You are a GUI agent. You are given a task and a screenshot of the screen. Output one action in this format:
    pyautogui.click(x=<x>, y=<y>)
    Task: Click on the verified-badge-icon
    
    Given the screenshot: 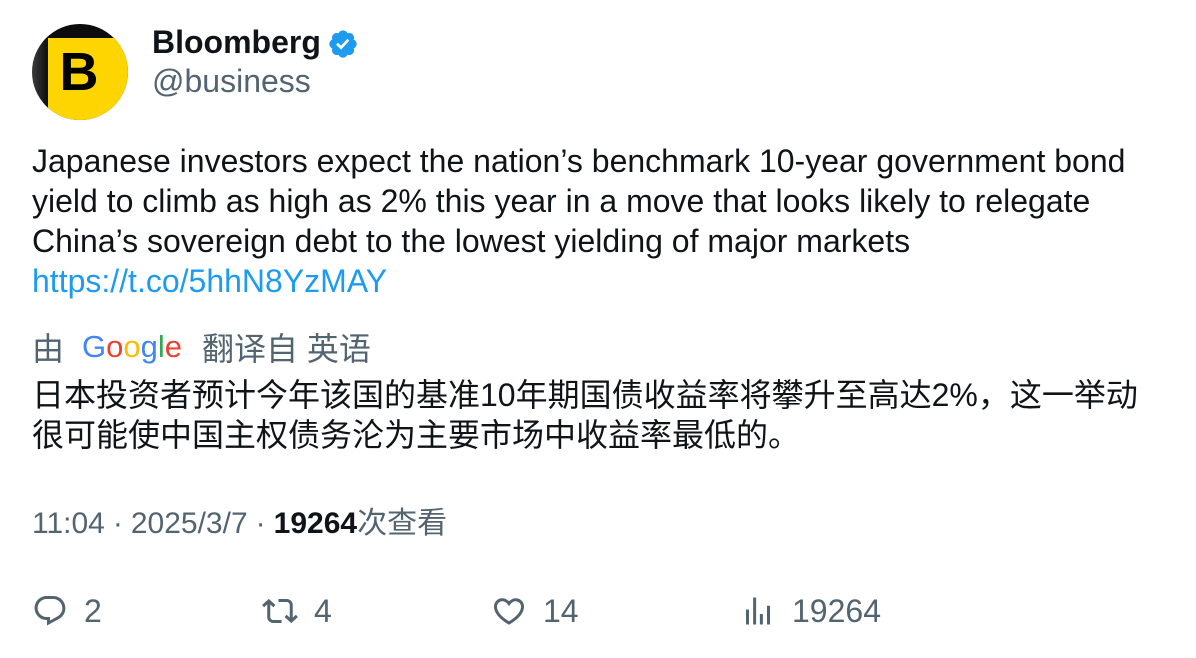 What is the action you would take?
    pyautogui.click(x=343, y=44)
    